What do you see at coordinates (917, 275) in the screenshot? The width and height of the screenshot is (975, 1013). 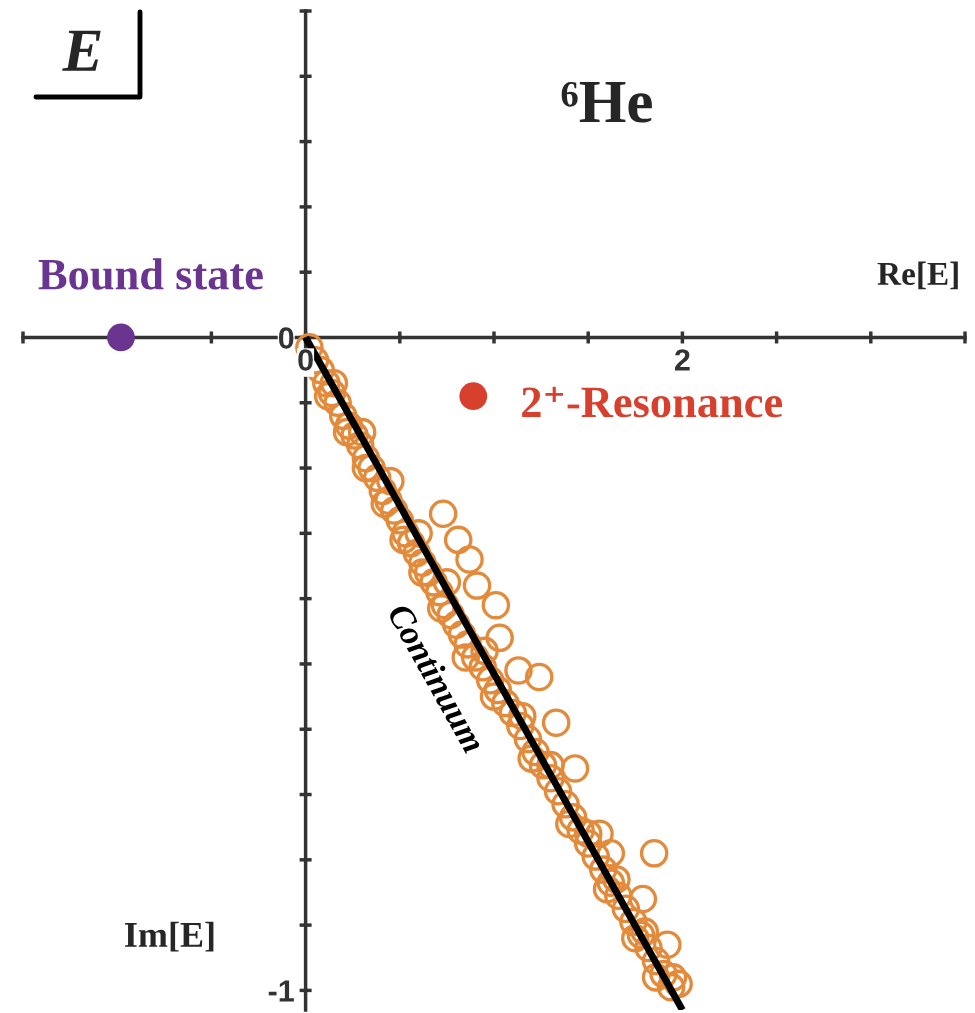 I see `x-axis-title: Re[E]` at bounding box center [917, 275].